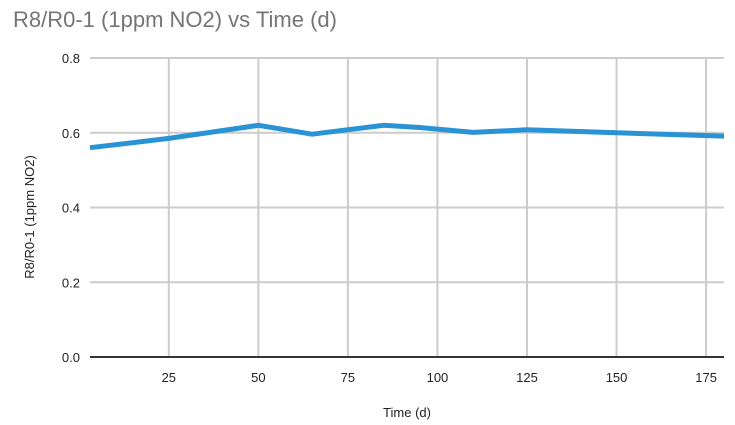 This screenshot has width=735, height=425. I want to click on x-axis-label: Time (d), so click(407, 412).